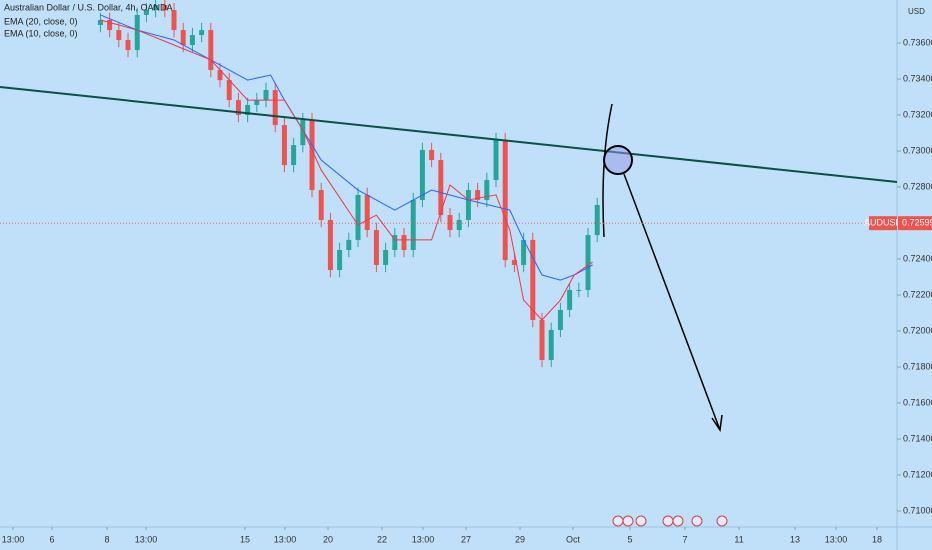 This screenshot has width=932, height=550. I want to click on x-tick-label: 22, so click(382, 539).